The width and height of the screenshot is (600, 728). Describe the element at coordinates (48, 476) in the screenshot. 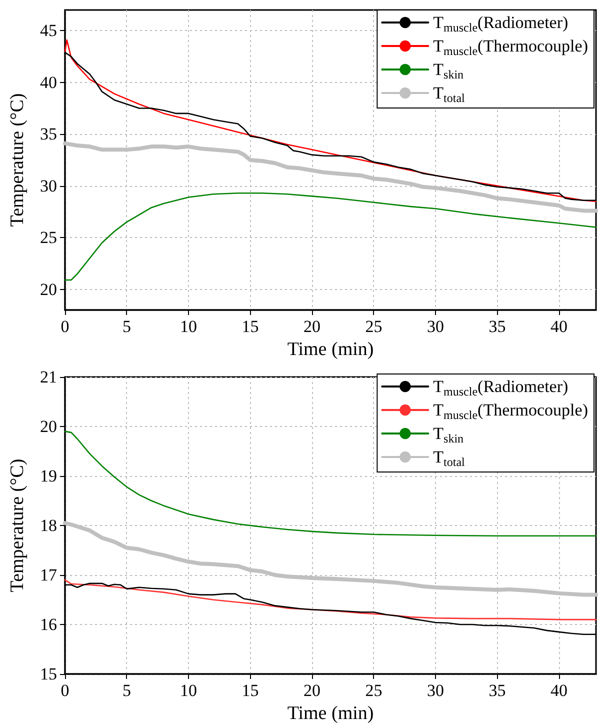

I see `y-tick-label: 19` at that location.